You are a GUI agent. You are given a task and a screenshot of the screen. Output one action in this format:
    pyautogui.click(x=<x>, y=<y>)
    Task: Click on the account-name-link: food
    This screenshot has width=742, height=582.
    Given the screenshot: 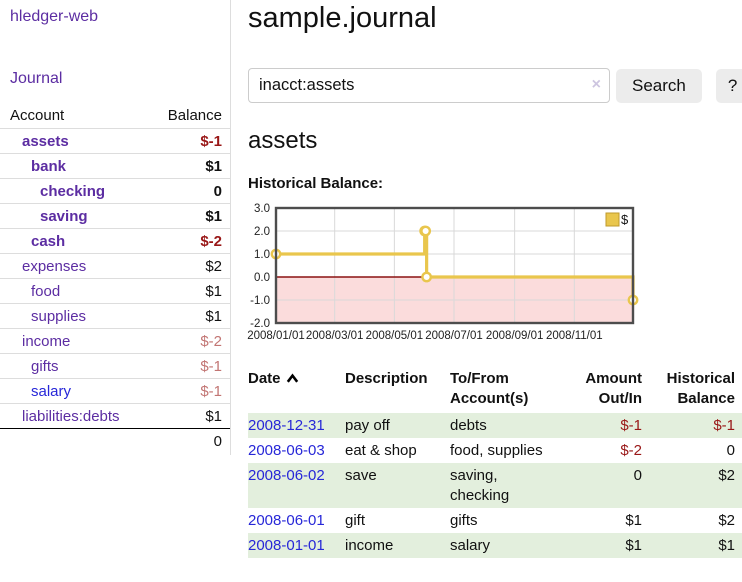 What is the action you would take?
    pyautogui.click(x=46, y=291)
    